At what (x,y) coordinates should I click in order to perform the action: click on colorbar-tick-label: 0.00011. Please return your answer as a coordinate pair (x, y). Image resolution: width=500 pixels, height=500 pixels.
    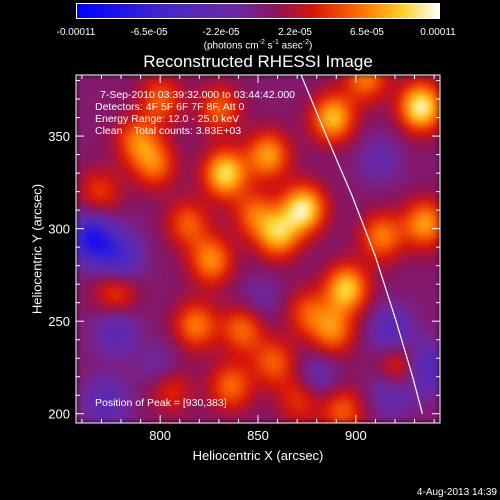
    Looking at the image, I should click on (438, 32).